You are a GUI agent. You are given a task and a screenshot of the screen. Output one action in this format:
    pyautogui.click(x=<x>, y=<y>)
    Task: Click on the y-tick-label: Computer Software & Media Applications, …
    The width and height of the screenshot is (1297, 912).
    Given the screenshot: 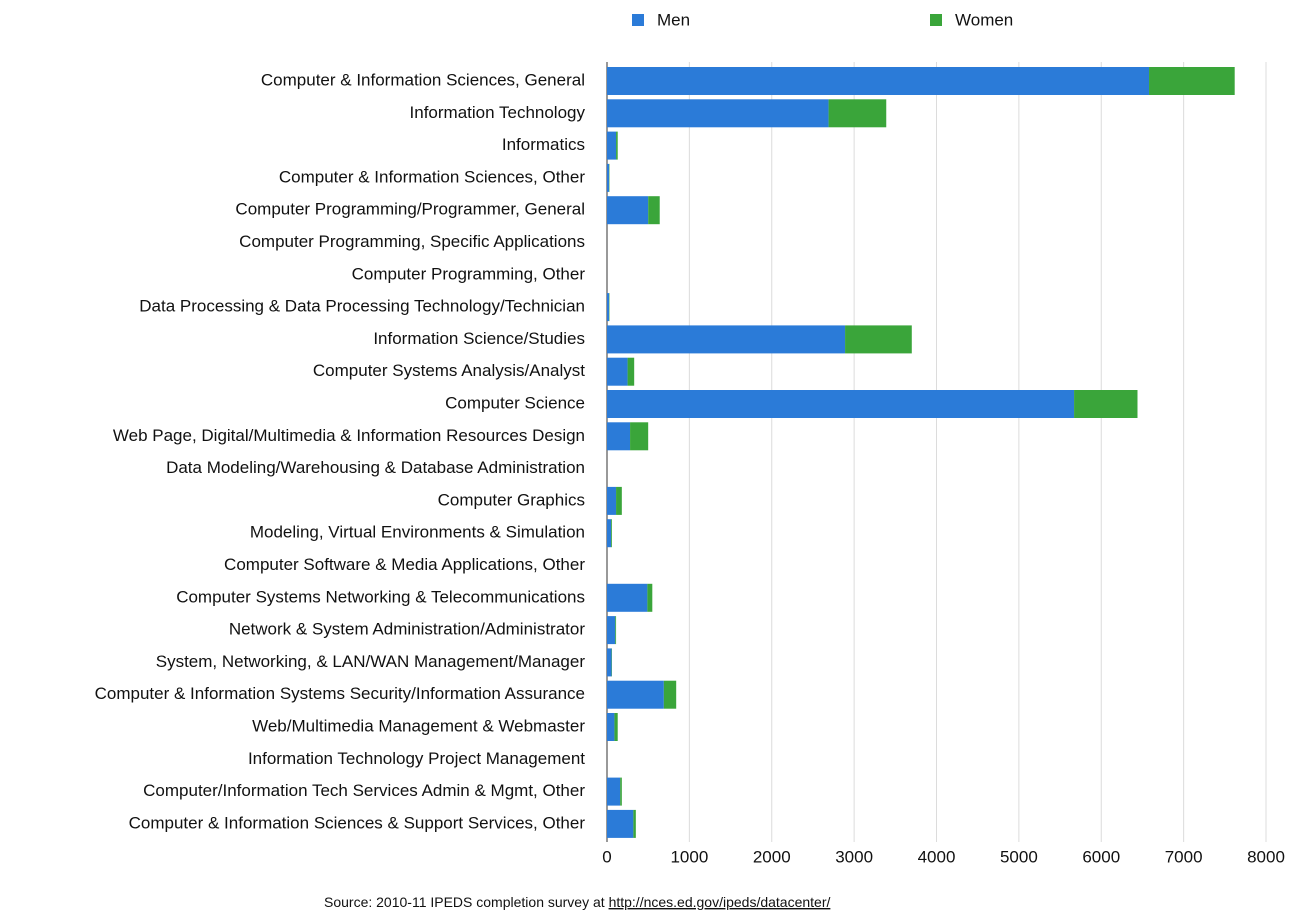 What is the action you would take?
    pyautogui.click(x=404, y=564)
    